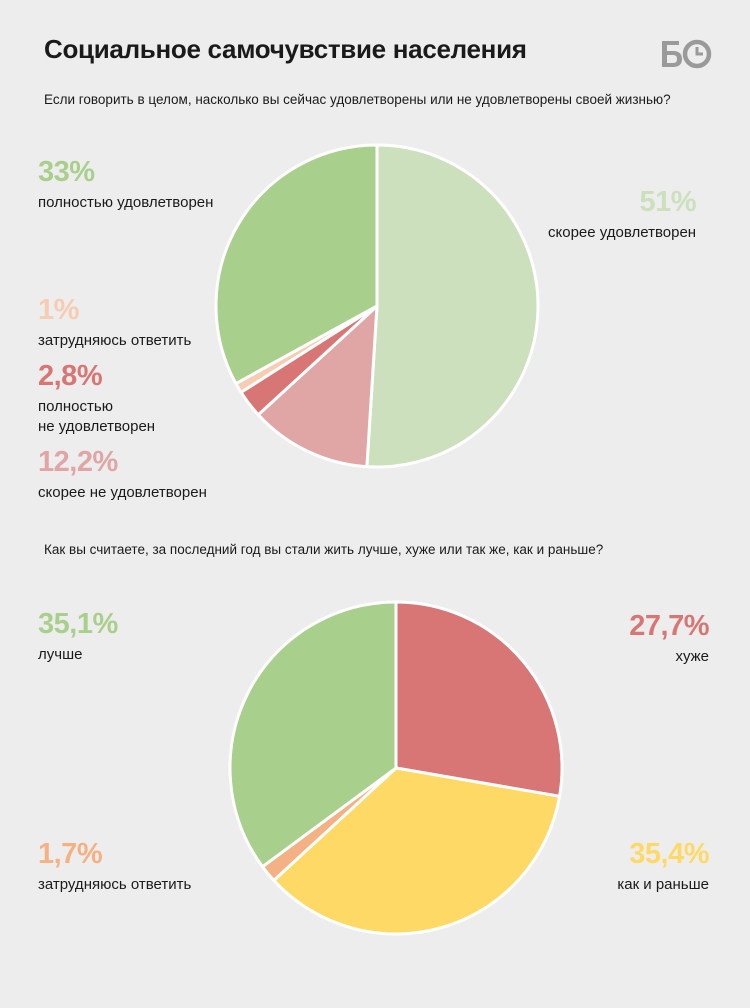  I want to click on label-fully-satisfied: полностью удовлетворен, so click(126, 202).